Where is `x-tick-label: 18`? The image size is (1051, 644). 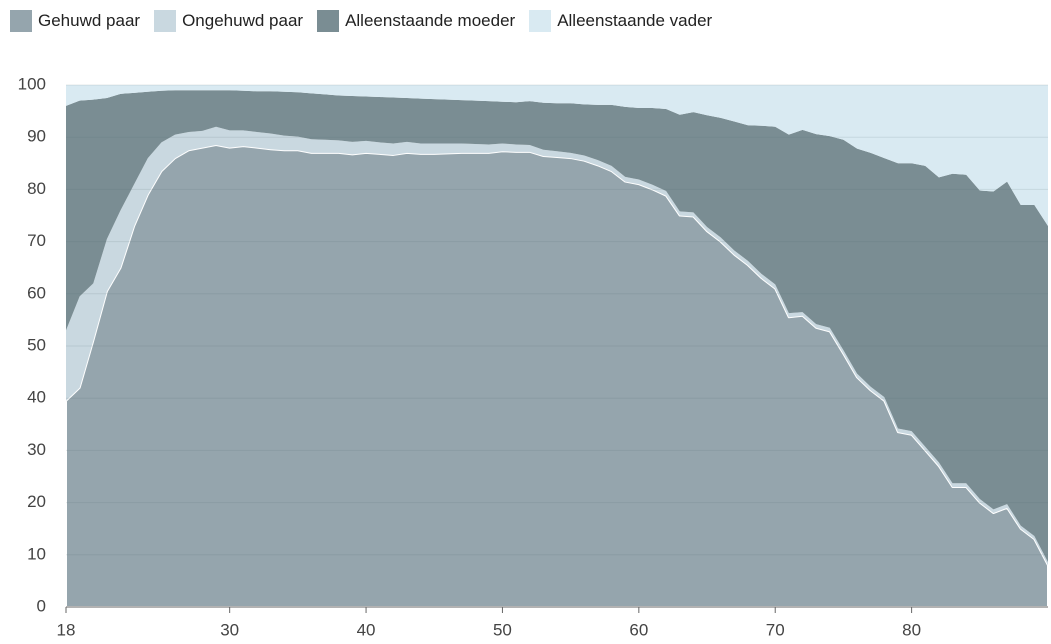 x-tick-label: 18 is located at coordinates (66, 629).